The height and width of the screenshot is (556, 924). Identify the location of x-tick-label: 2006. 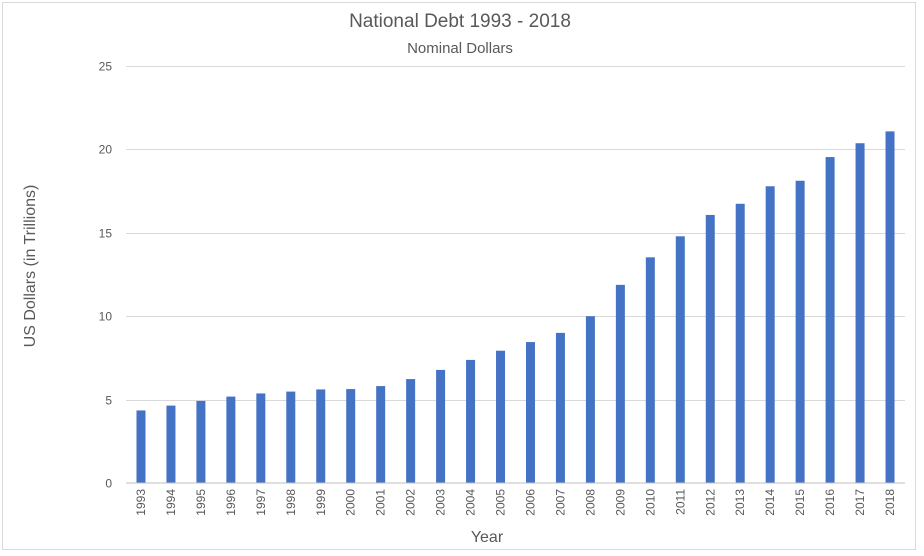
(530, 502).